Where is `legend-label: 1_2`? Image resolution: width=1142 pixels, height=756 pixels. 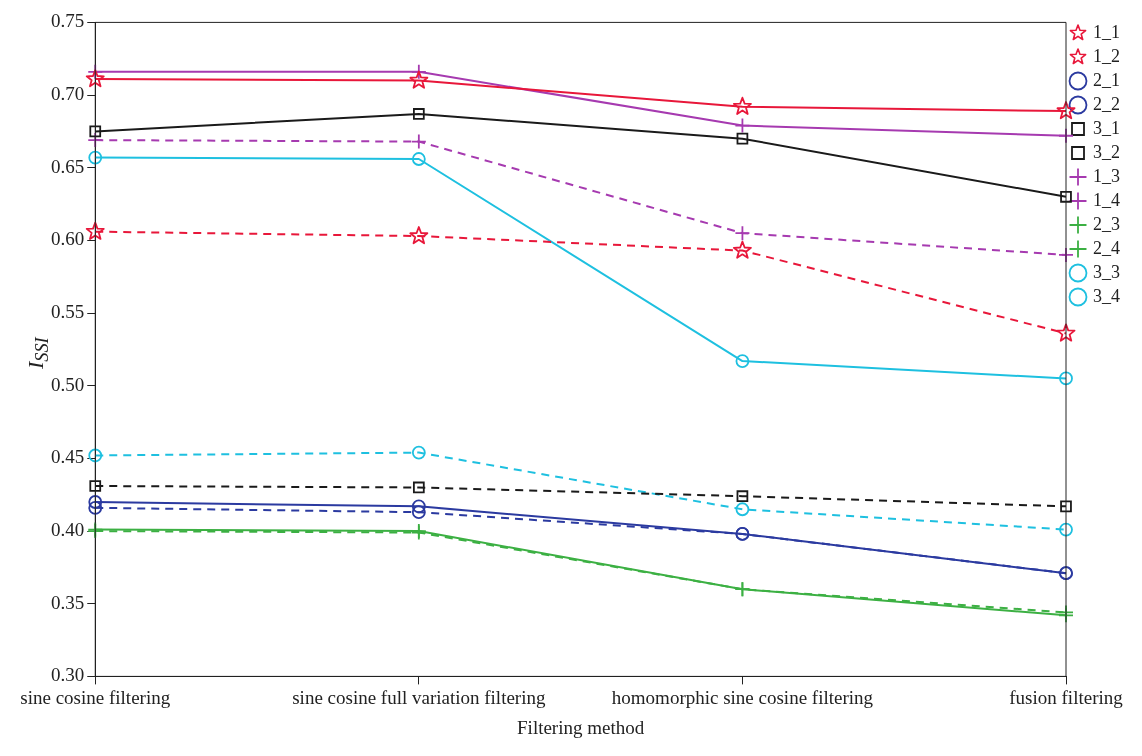
legend-label: 1_2 is located at coordinates (1106, 55).